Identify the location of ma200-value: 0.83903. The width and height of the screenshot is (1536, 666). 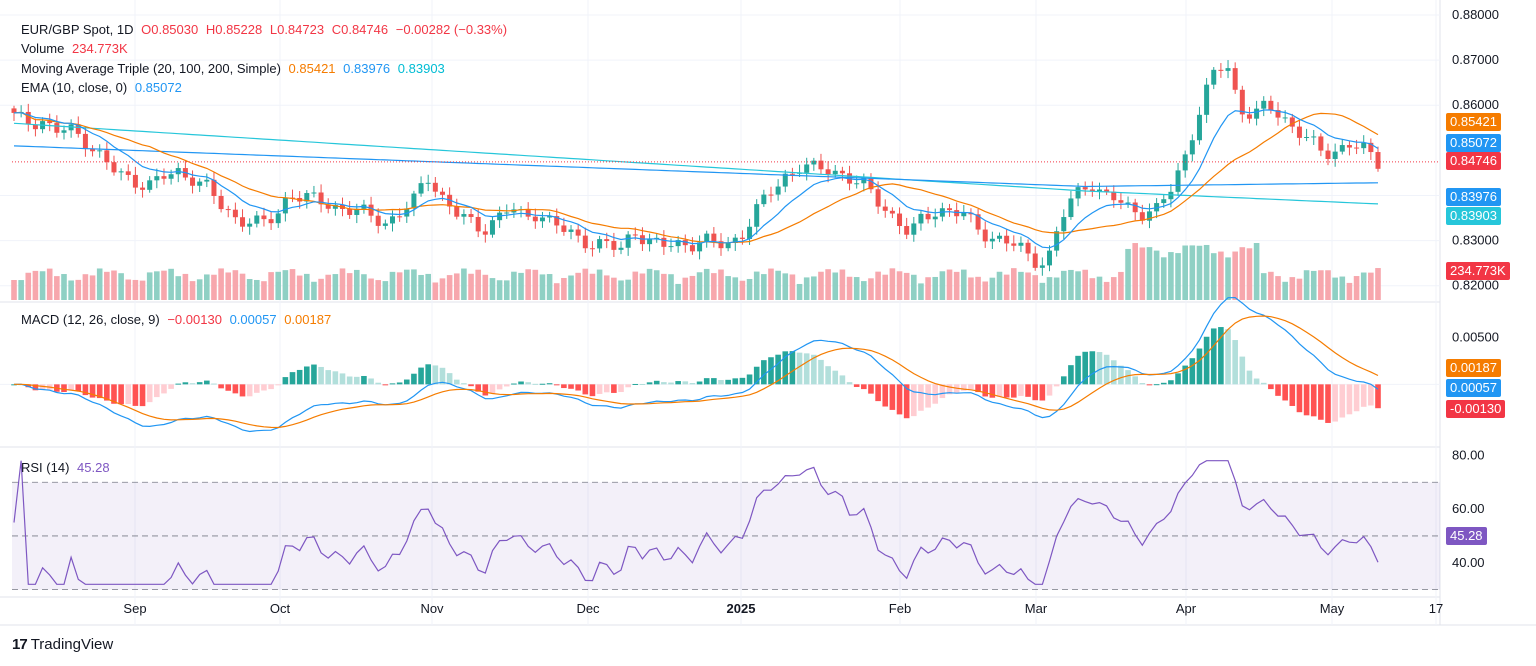
(421, 68).